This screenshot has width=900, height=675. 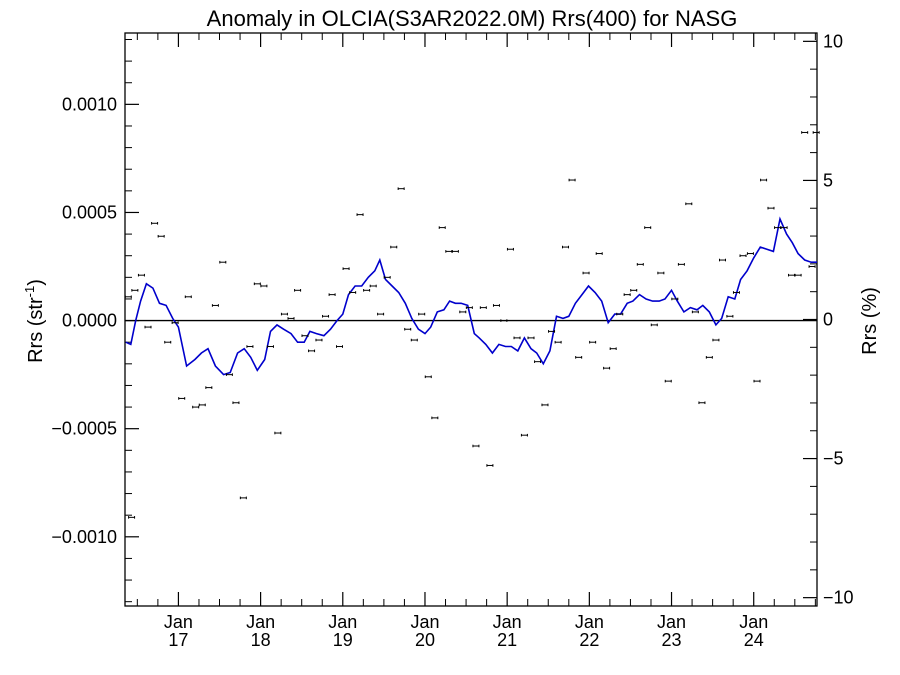 I want to click on y-right-tick-label-4: −10, so click(x=838, y=598).